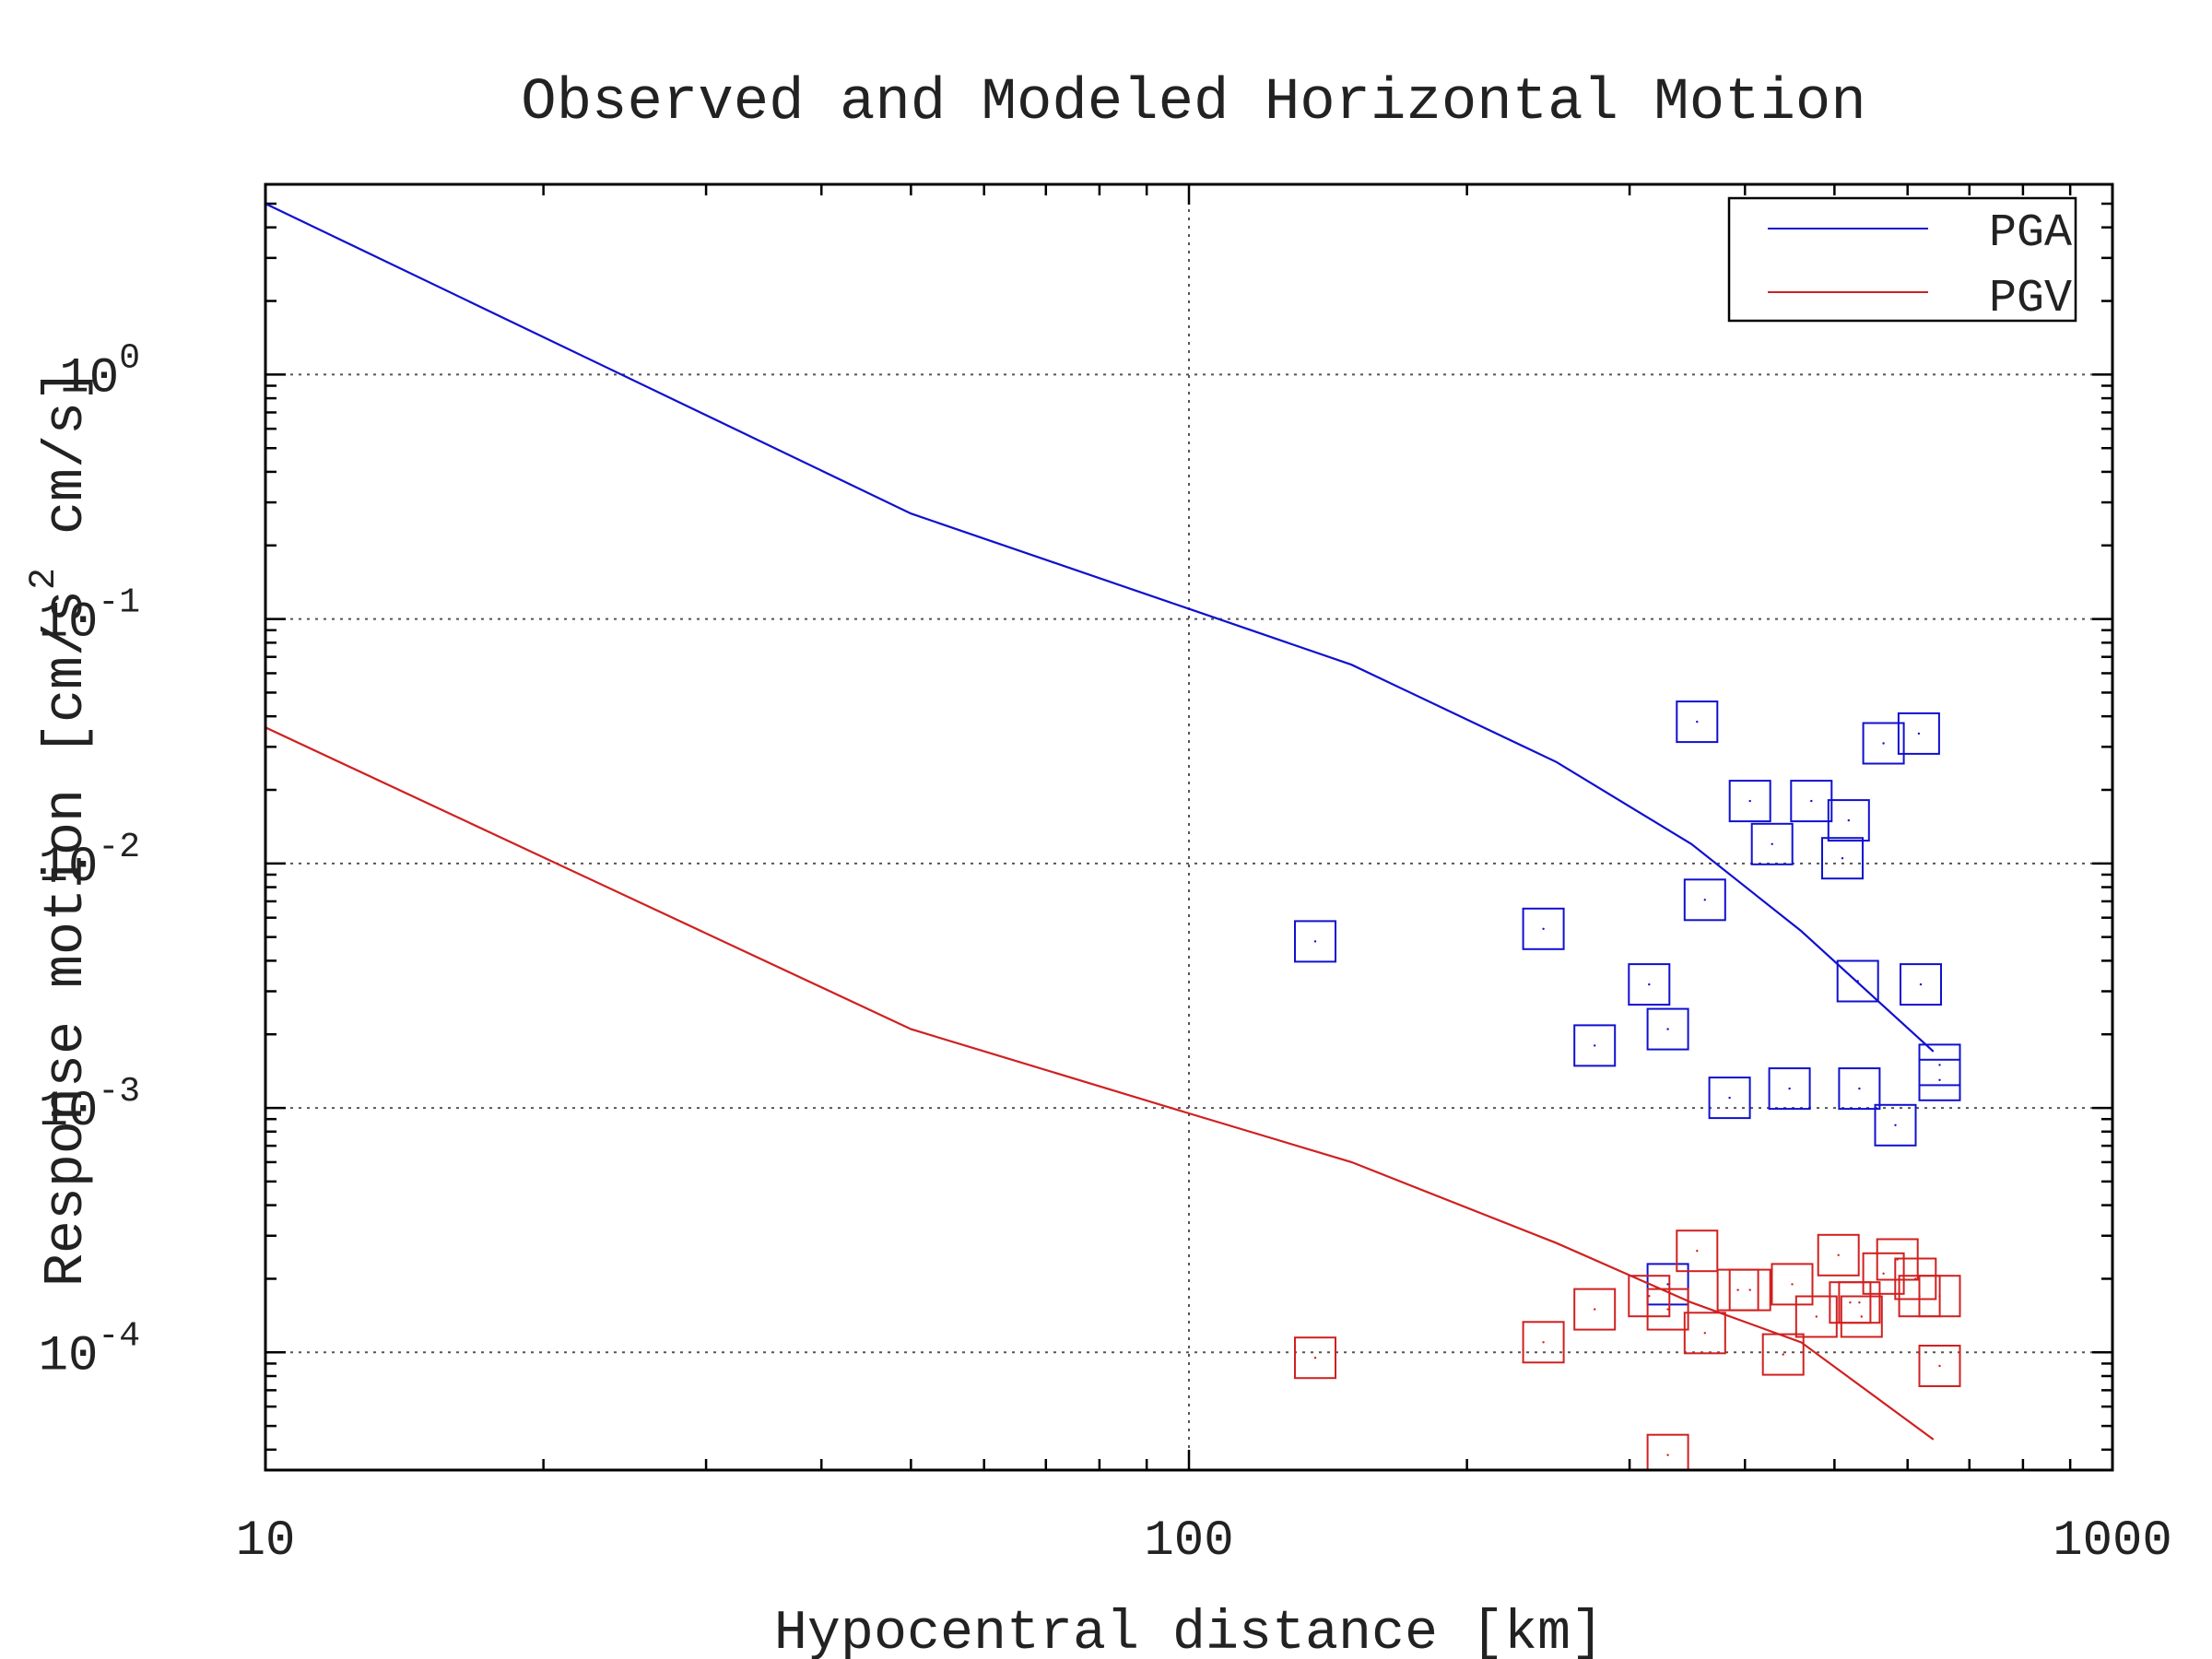 Image resolution: width=2212 pixels, height=1659 pixels. Describe the element at coordinates (89, 1106) in the screenshot. I see `y-tick-label: 10⁻³` at that location.